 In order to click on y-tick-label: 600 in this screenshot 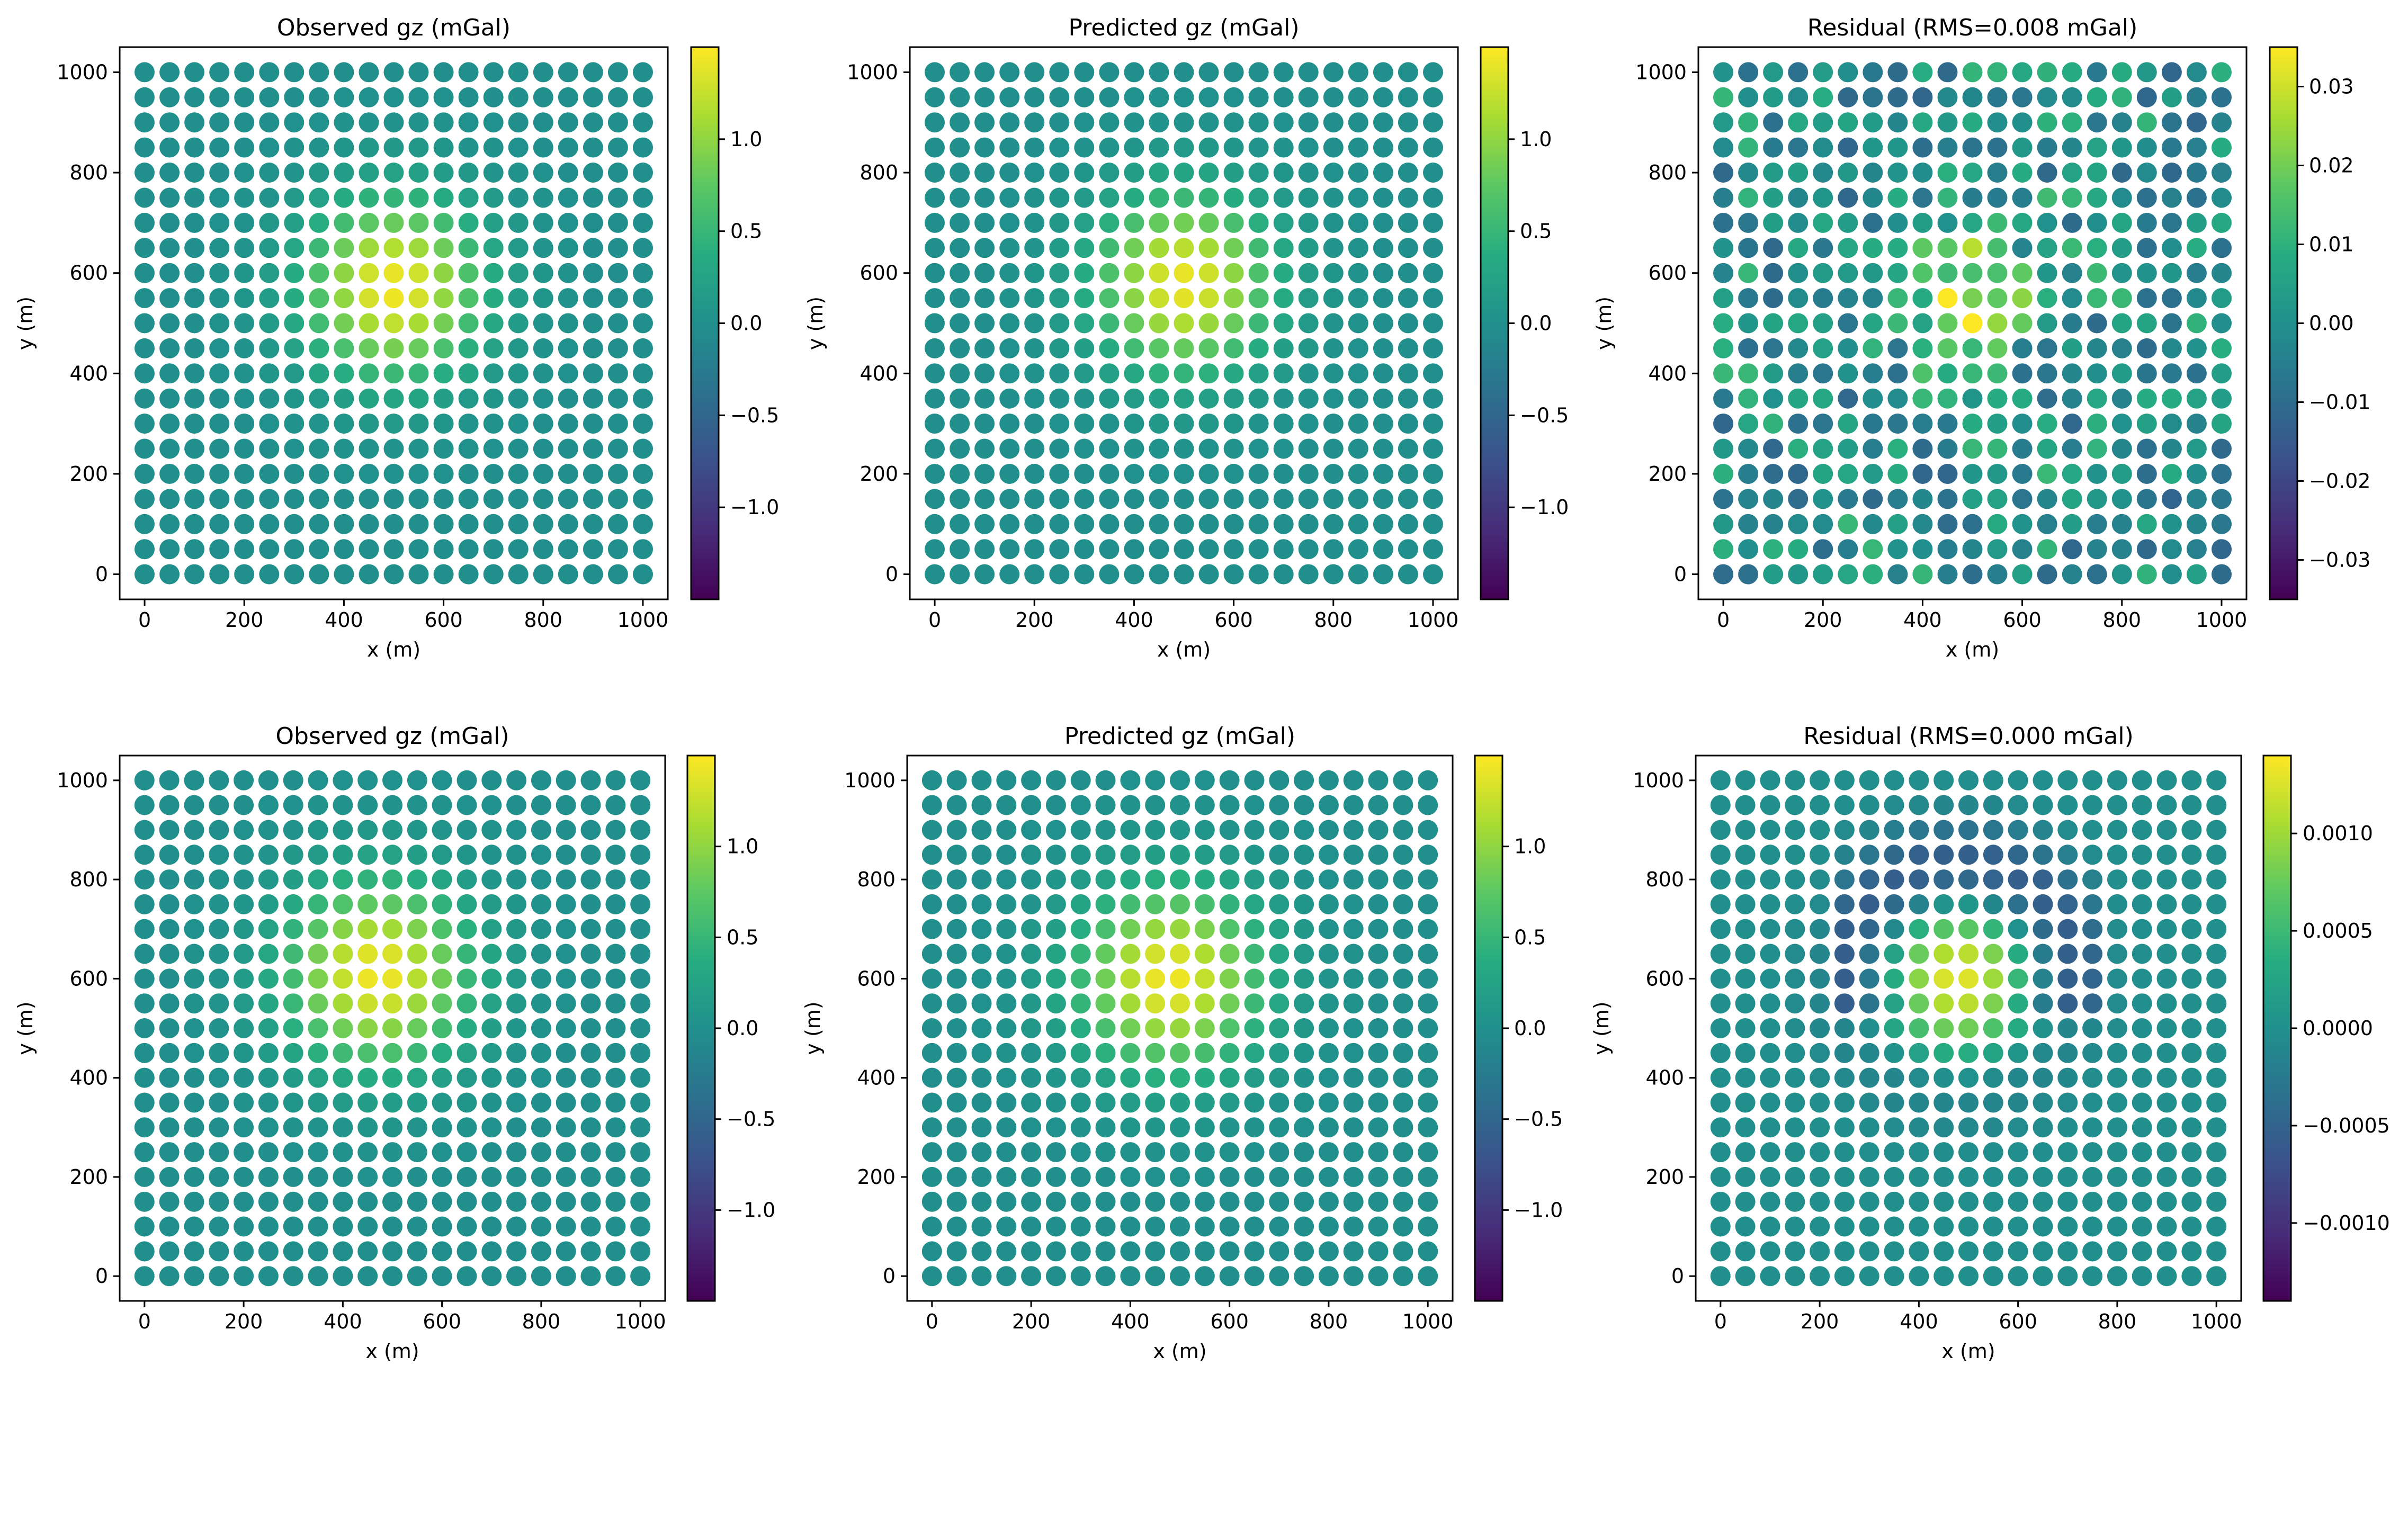, I will do `click(89, 979)`.